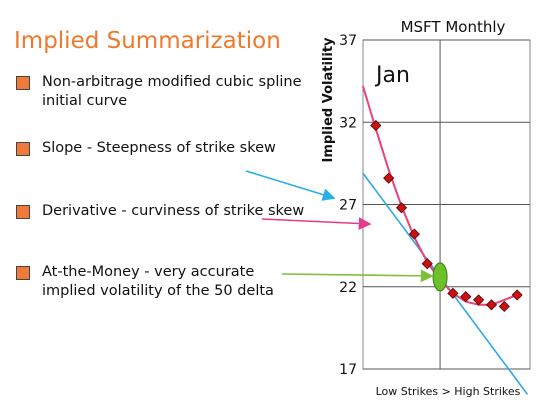 The height and width of the screenshot is (409, 550). Describe the element at coordinates (348, 41) in the screenshot. I see `y-tick-label: 37` at that location.